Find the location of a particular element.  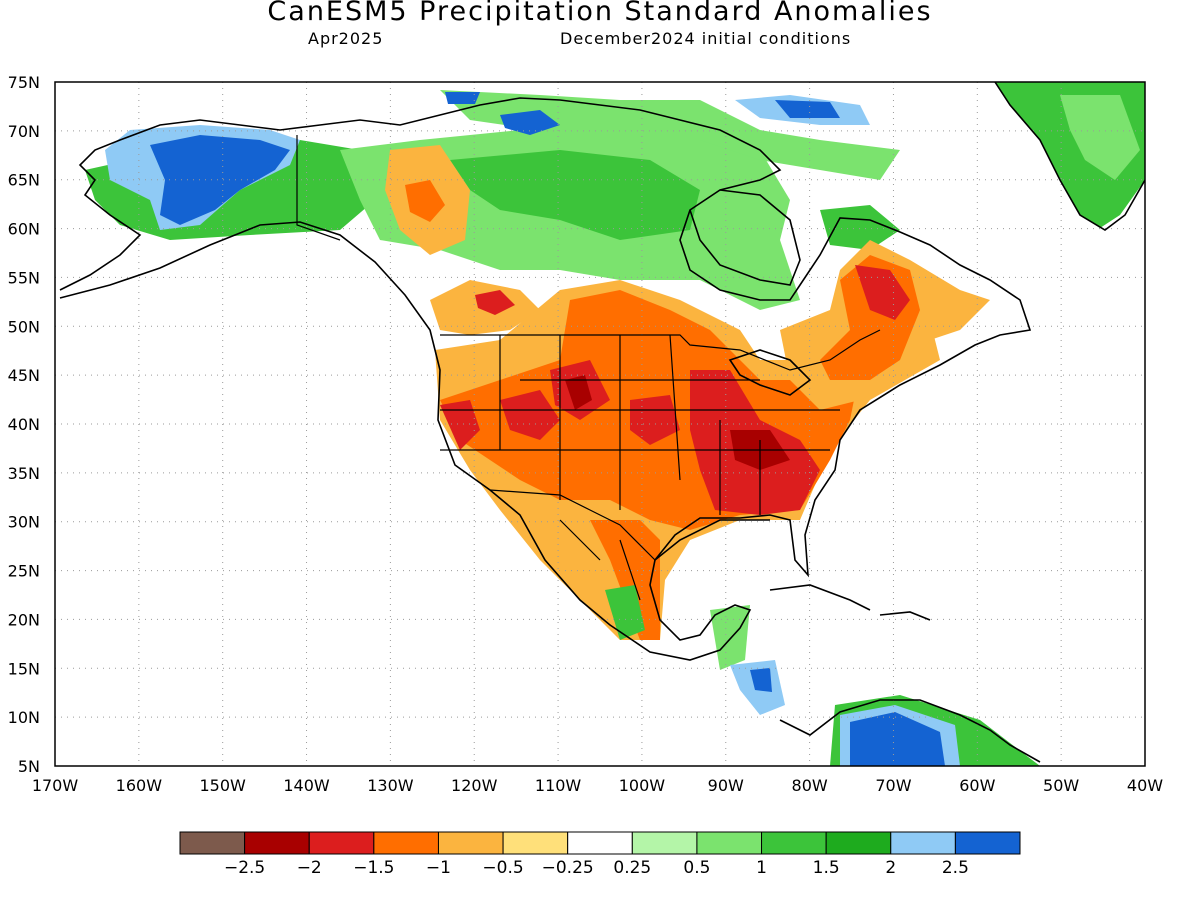

colorbar-label: 2.5 is located at coordinates (955, 868).